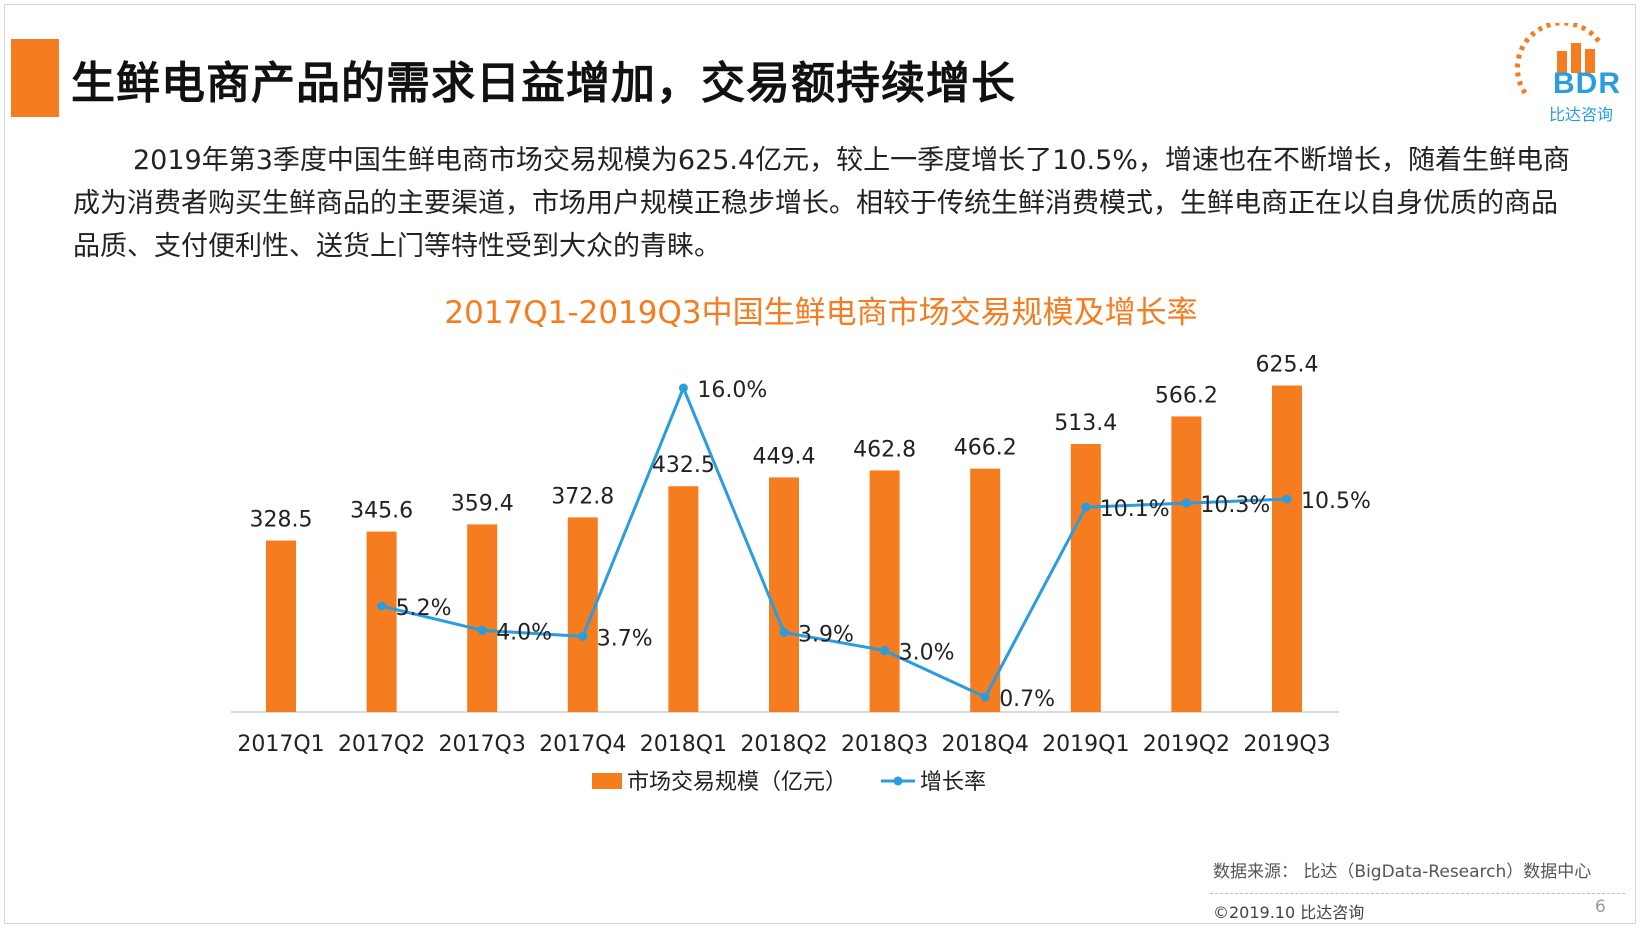 The height and width of the screenshot is (930, 1644). What do you see at coordinates (985, 697) in the screenshot?
I see `rate-point-2018Q4` at bounding box center [985, 697].